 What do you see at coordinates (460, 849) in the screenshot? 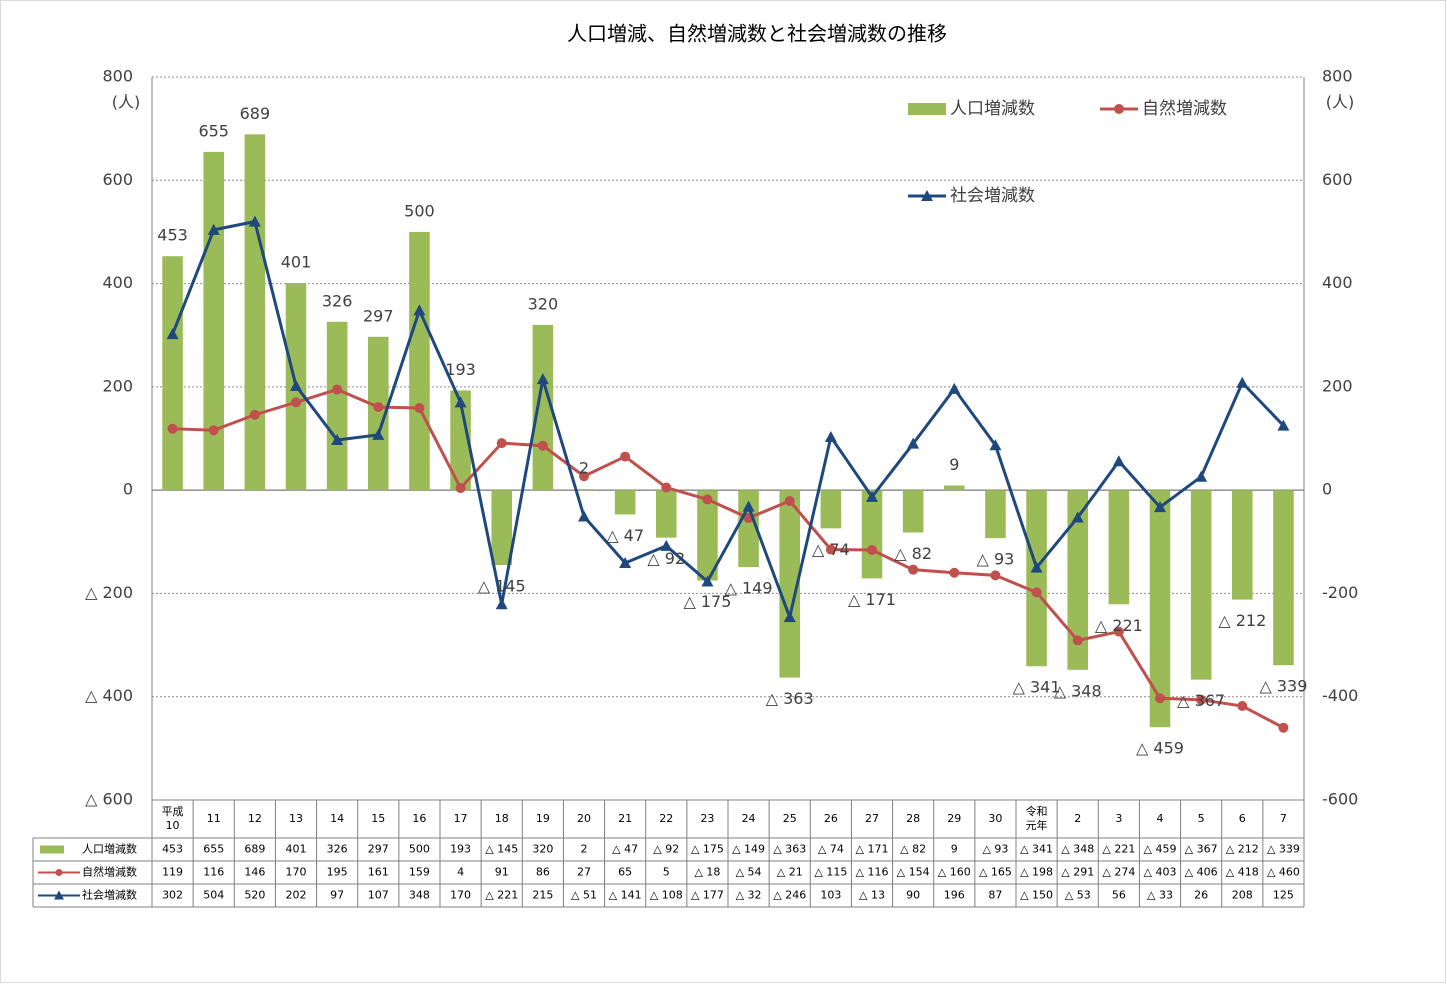
I see `table-cell: 193` at bounding box center [460, 849].